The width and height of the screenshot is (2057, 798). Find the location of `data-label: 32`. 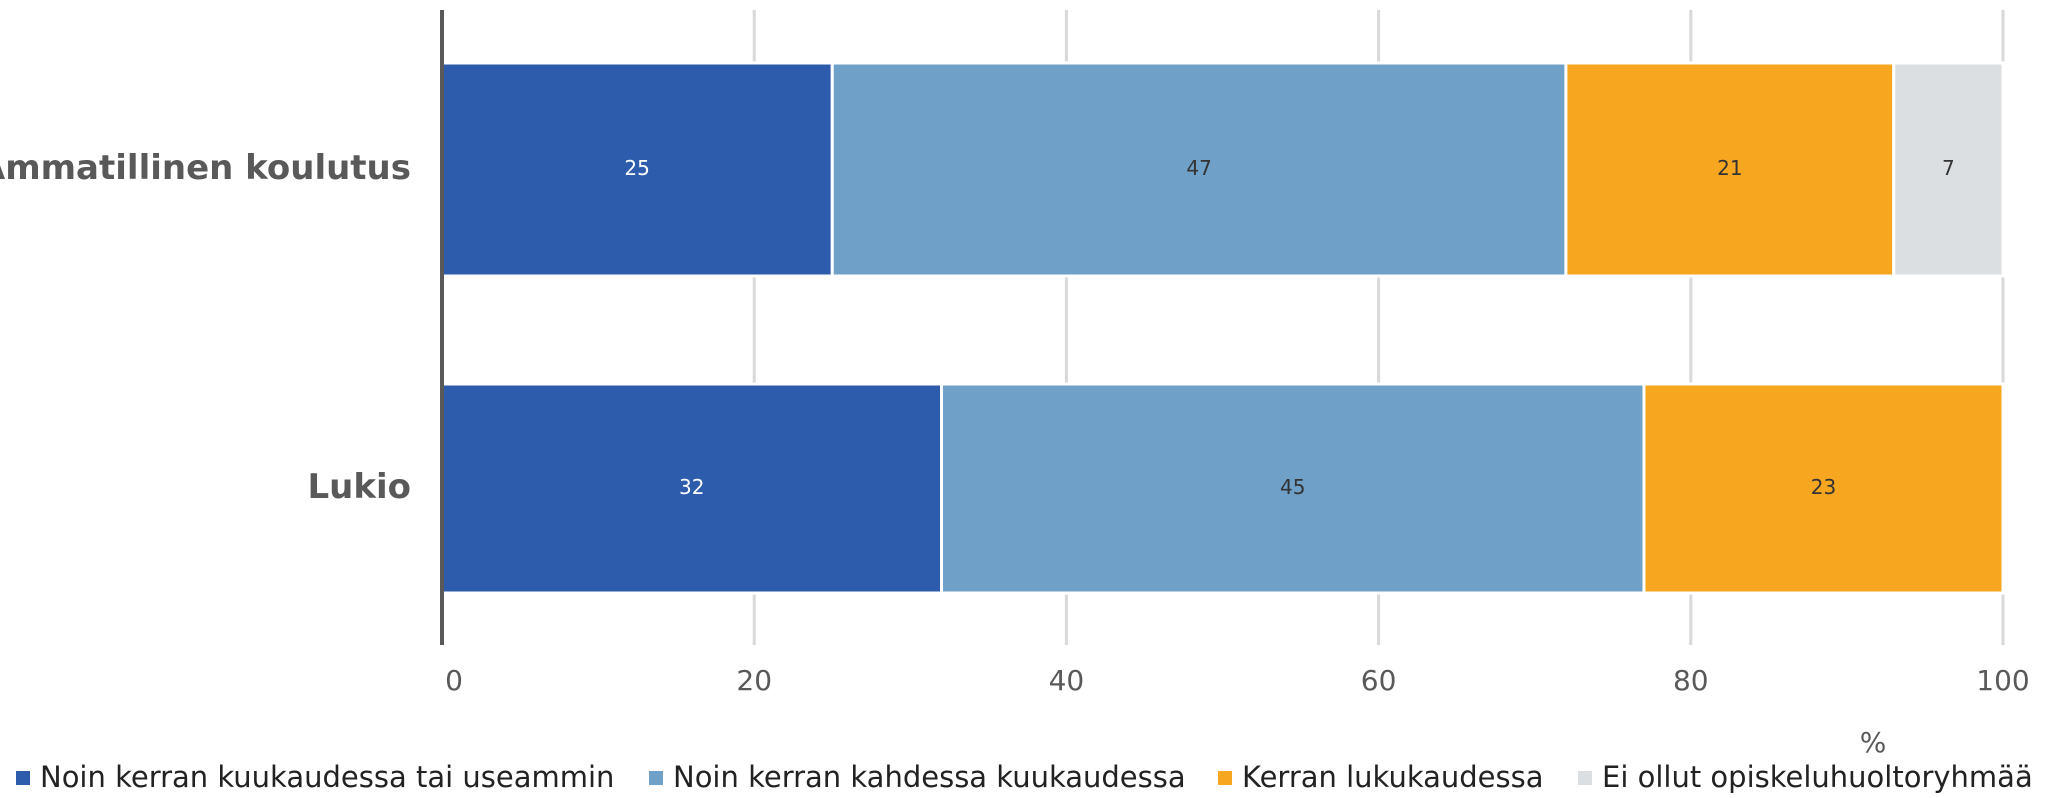

data-label: 32 is located at coordinates (691, 487).